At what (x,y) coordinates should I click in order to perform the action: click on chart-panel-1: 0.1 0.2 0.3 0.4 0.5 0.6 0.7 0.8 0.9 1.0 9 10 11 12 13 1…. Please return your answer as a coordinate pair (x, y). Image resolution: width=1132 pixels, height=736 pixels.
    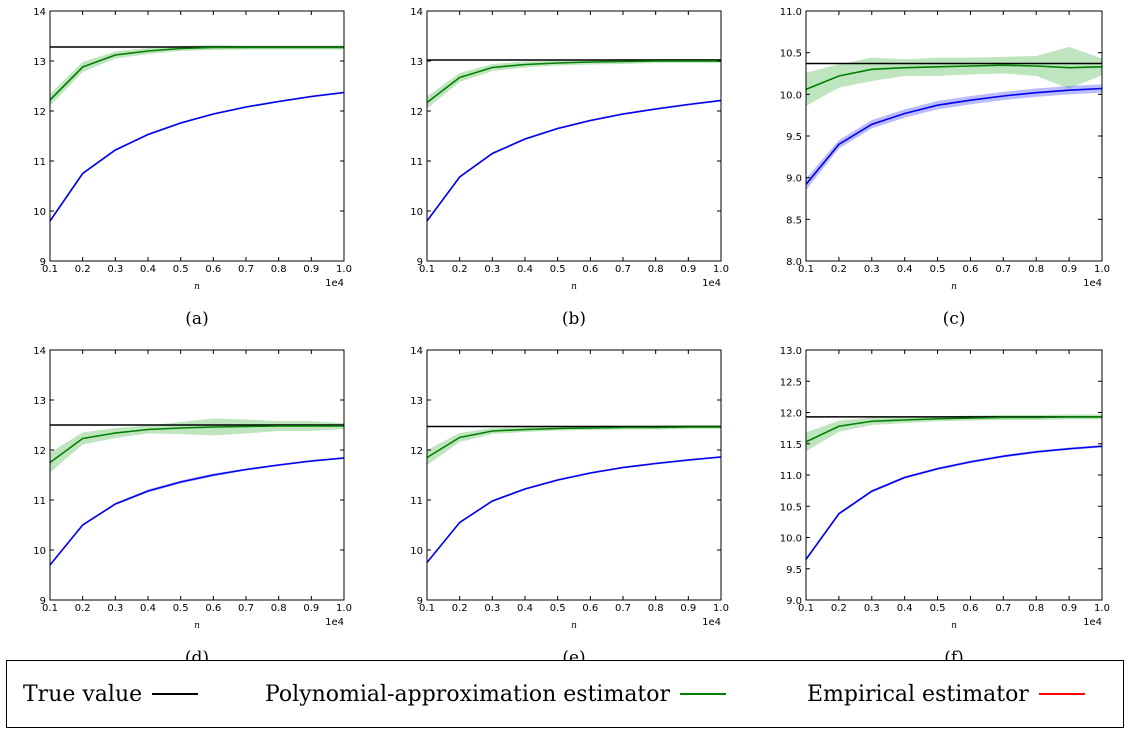
    Looking at the image, I should click on (192, 168).